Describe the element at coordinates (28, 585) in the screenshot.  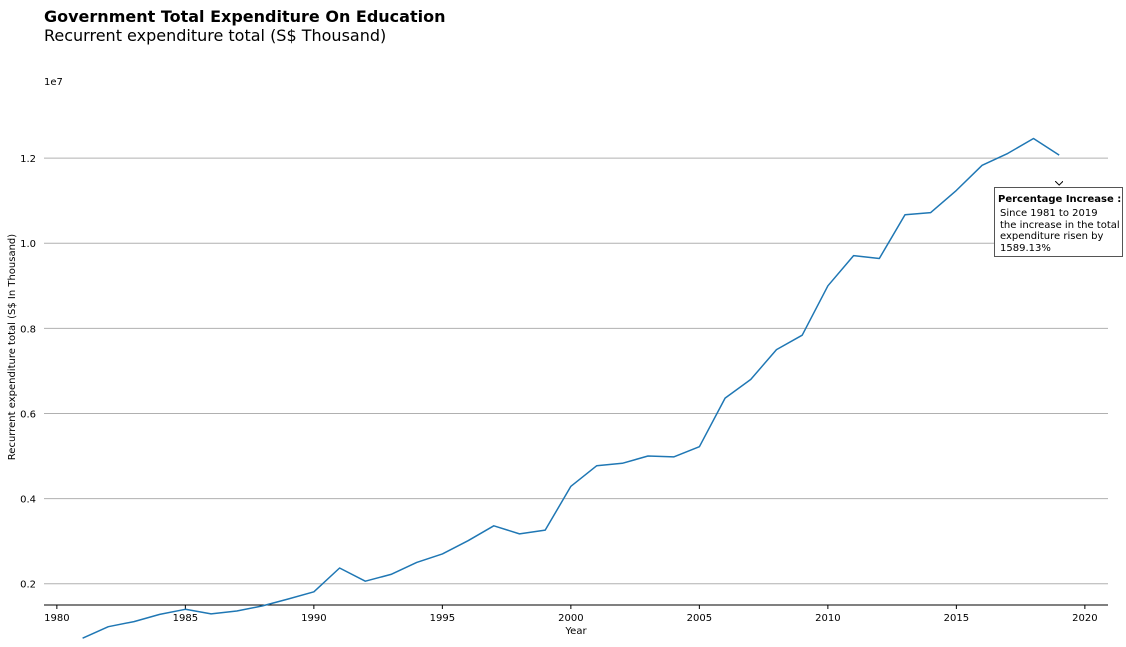
I see `y-tick-label: 0.2` at that location.